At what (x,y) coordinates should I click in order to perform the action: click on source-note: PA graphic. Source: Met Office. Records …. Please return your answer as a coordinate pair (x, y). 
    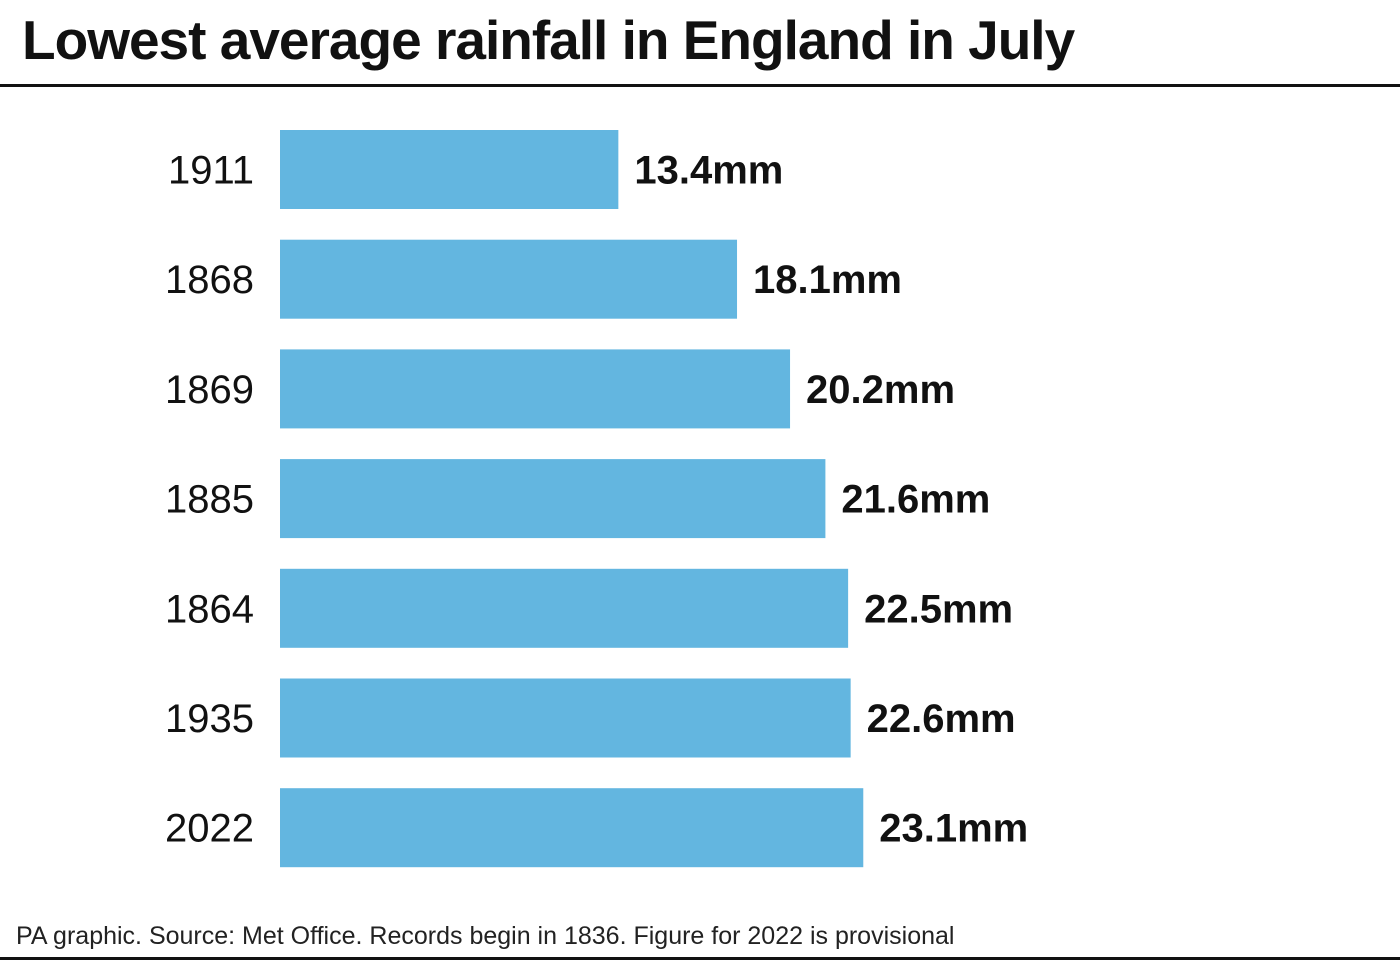
    Looking at the image, I should click on (485, 936).